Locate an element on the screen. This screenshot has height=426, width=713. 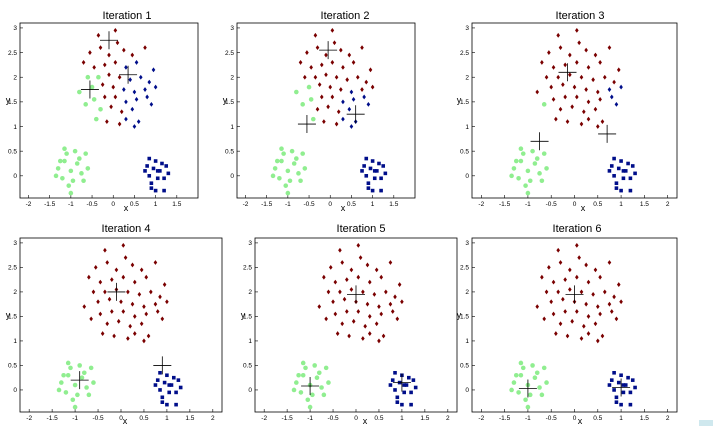
y-tick-label: 1.5 is located at coordinates (12, 102).